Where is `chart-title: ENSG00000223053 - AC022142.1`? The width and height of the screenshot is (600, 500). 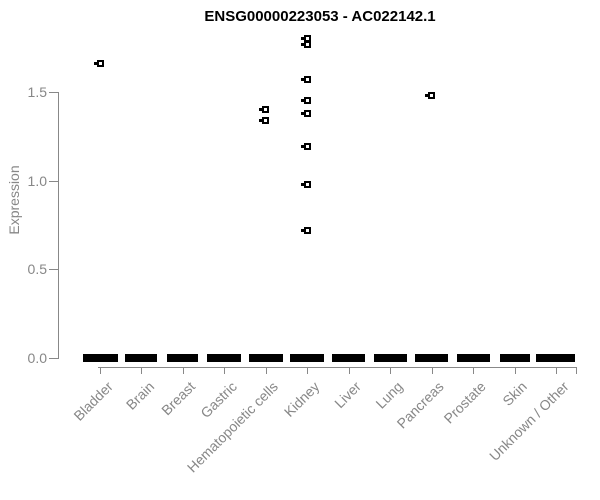 chart-title: ENSG00000223053 - AC022142.1 is located at coordinates (320, 16).